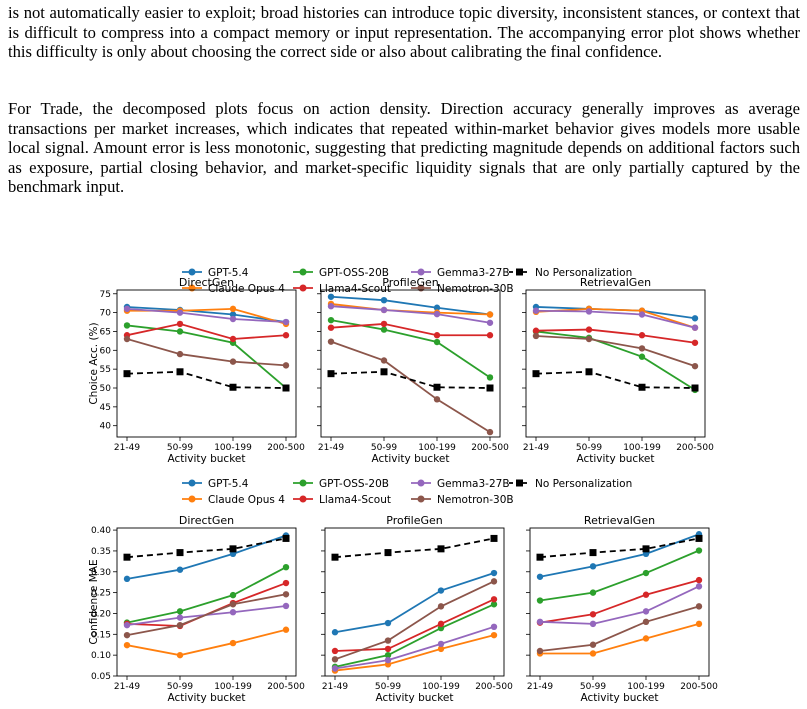  I want to click on panel-title: DirectGen, so click(206, 282).